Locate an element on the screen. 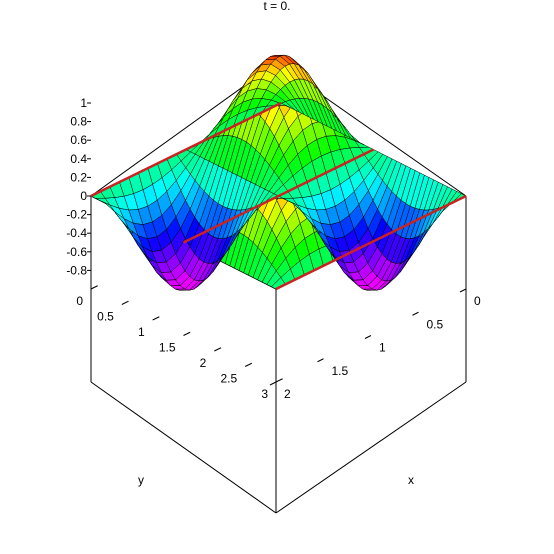  z-tick-label: 0.6 is located at coordinates (78, 140).